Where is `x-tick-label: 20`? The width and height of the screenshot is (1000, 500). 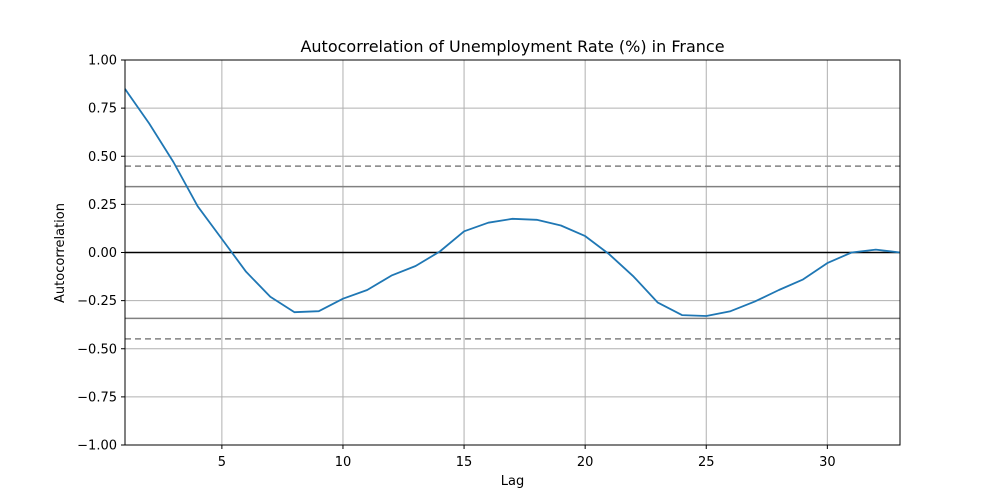
x-tick-label: 20 is located at coordinates (585, 462).